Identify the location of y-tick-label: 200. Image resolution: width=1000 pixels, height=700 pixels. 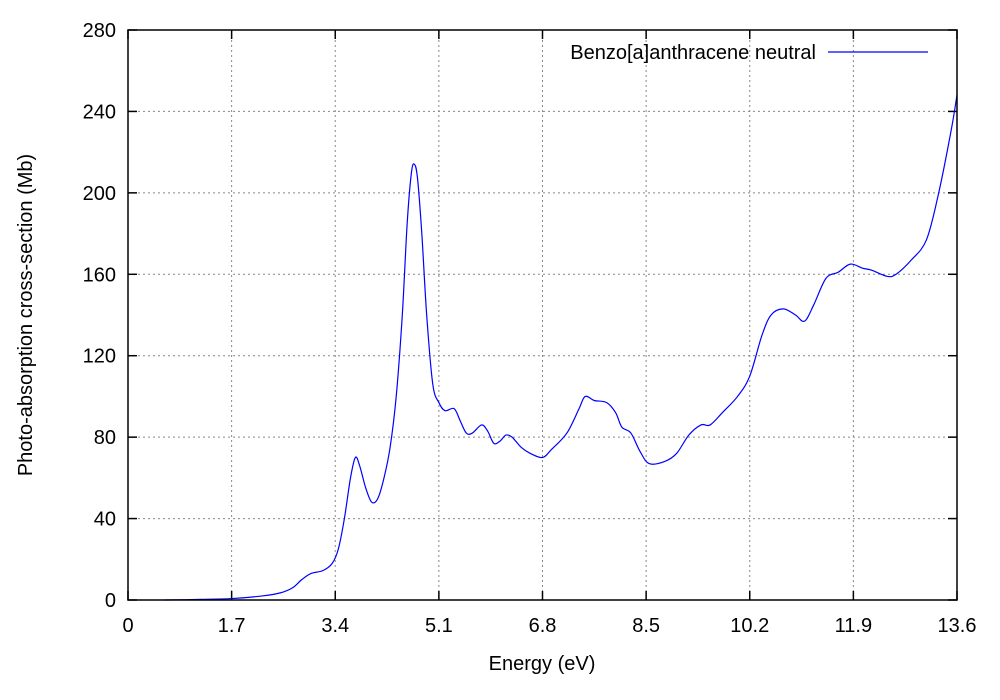
(99, 194).